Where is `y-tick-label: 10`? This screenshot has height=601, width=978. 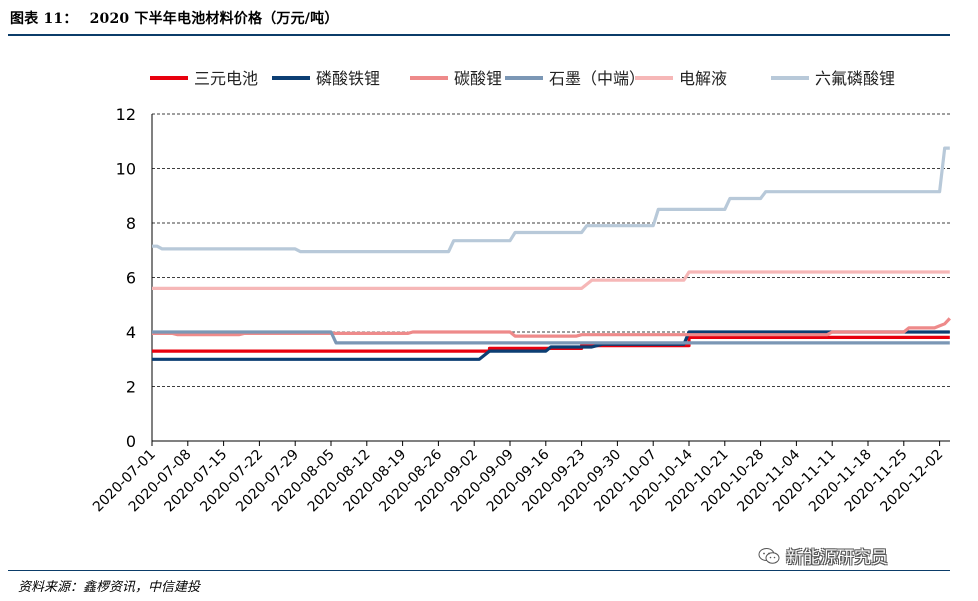 y-tick-label: 10 is located at coordinates (126, 169).